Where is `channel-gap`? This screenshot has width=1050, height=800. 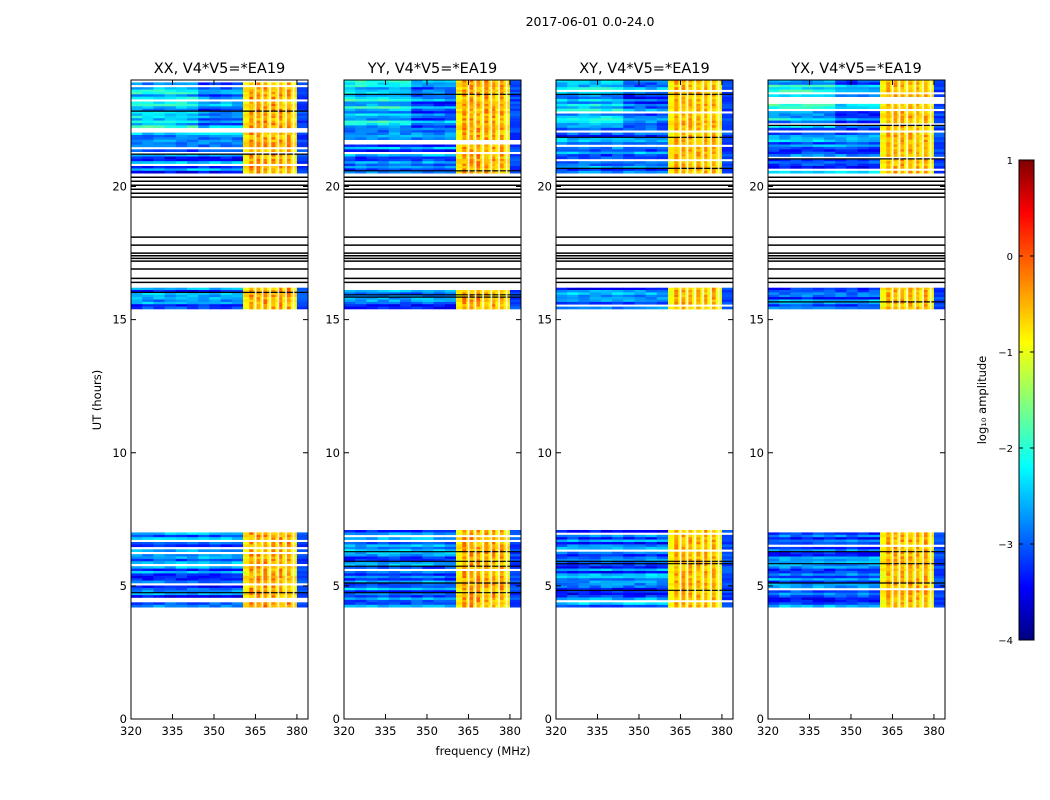 channel-gap is located at coordinates (907, 569).